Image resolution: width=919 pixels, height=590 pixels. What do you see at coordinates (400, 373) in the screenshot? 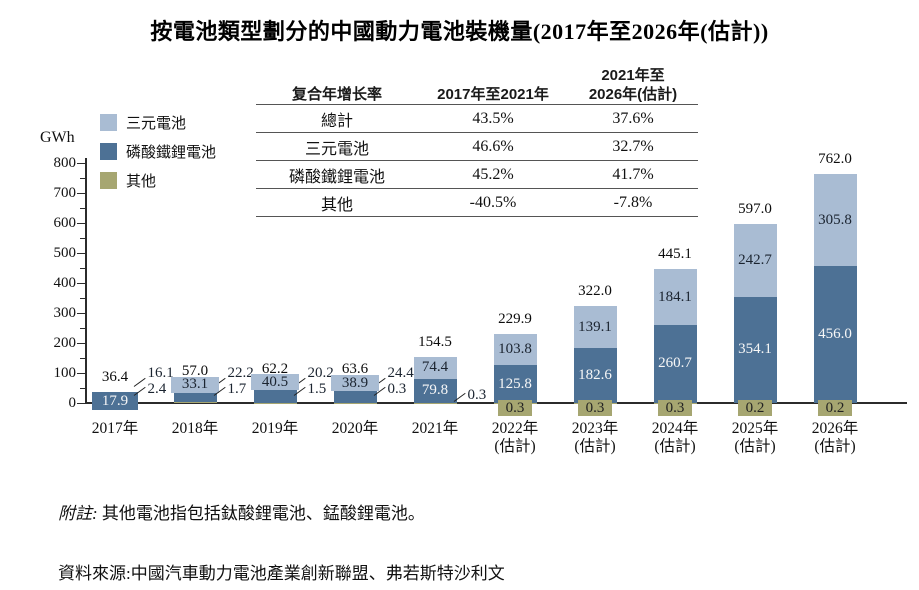
I see `bar-ternary-label: 24.4` at bounding box center [400, 373].